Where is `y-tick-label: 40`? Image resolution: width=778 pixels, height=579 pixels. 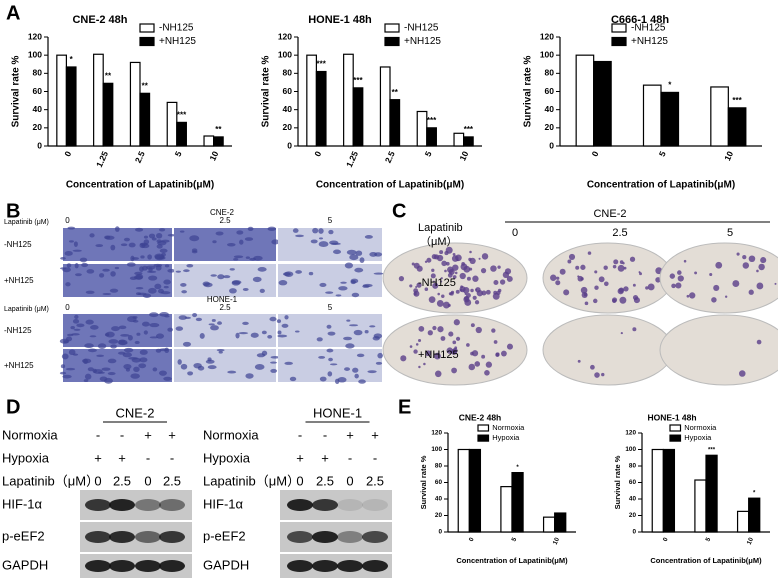 y-tick-label: 40 is located at coordinates (550, 109).